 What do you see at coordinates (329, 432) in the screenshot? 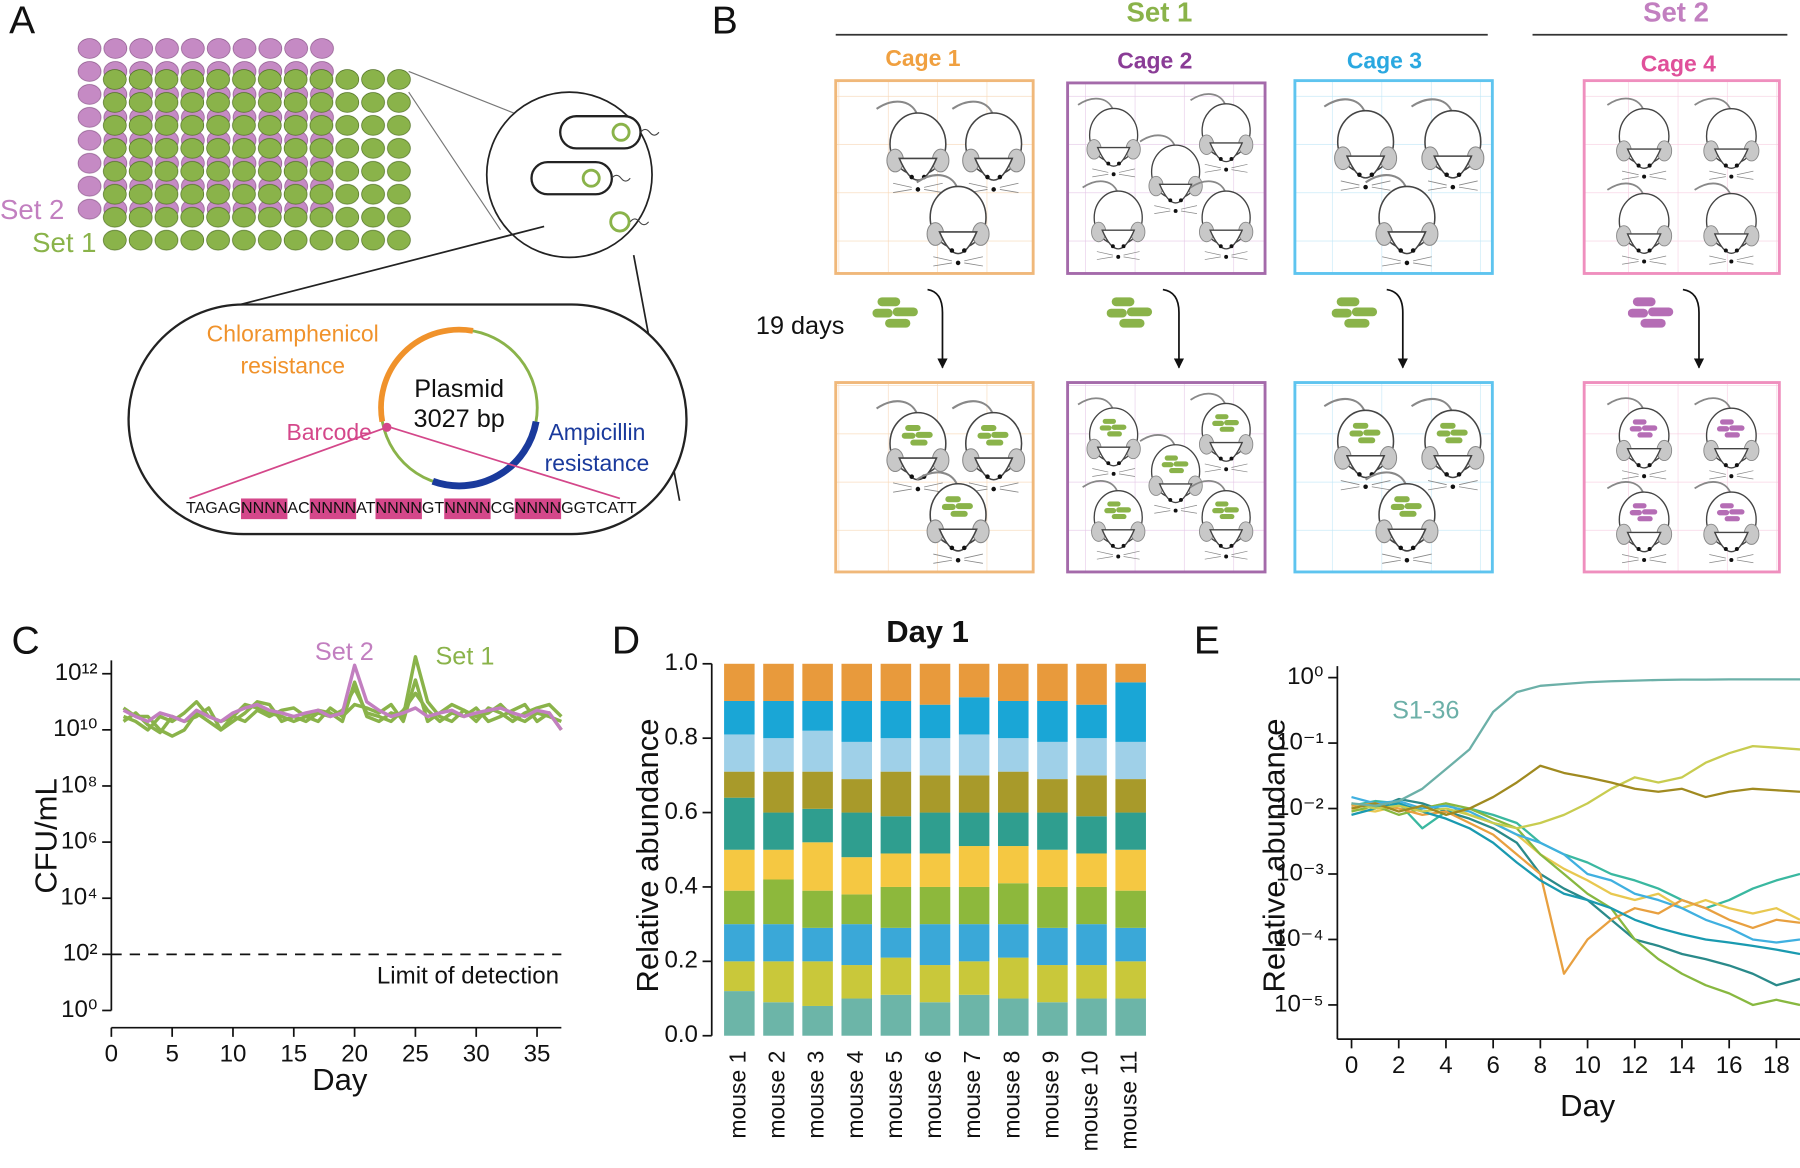
I see `barcode-label: Barcode` at bounding box center [329, 432].